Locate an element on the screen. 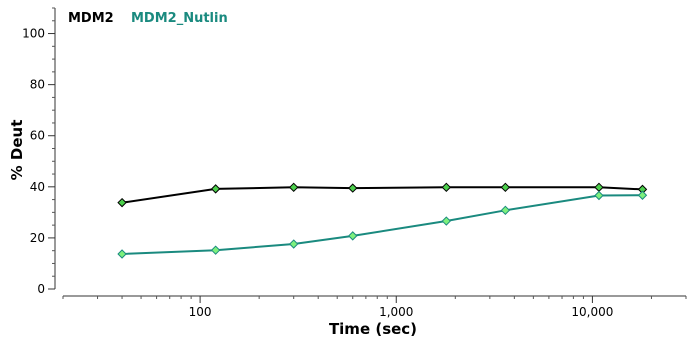 The image size is (696, 341). series-line-mdm2 is located at coordinates (382, 195).